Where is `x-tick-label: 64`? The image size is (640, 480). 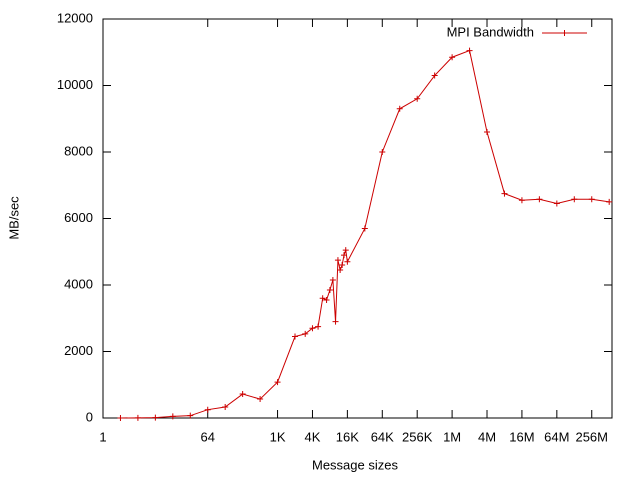 x-tick-label: 64 is located at coordinates (207, 436).